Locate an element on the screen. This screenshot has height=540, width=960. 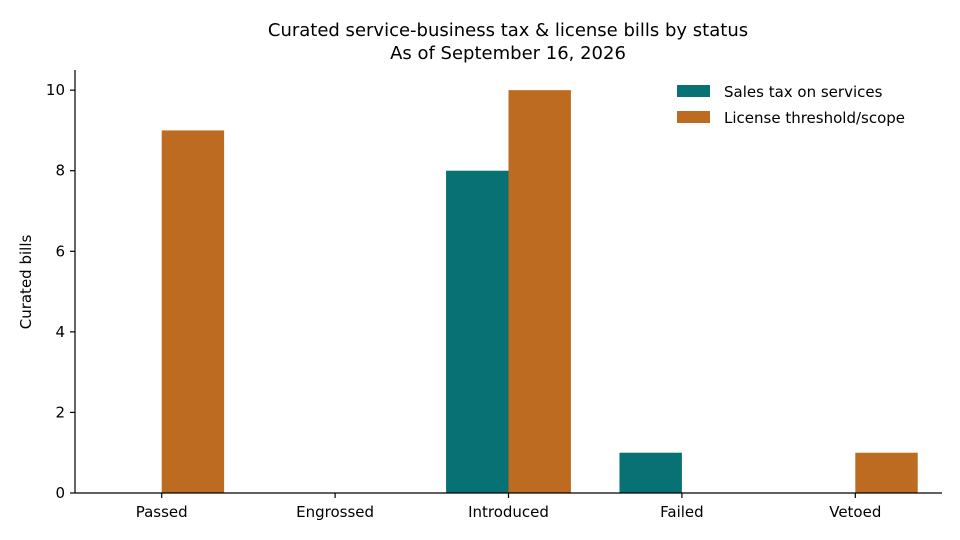
y-tick-label: 10 is located at coordinates (55, 90).